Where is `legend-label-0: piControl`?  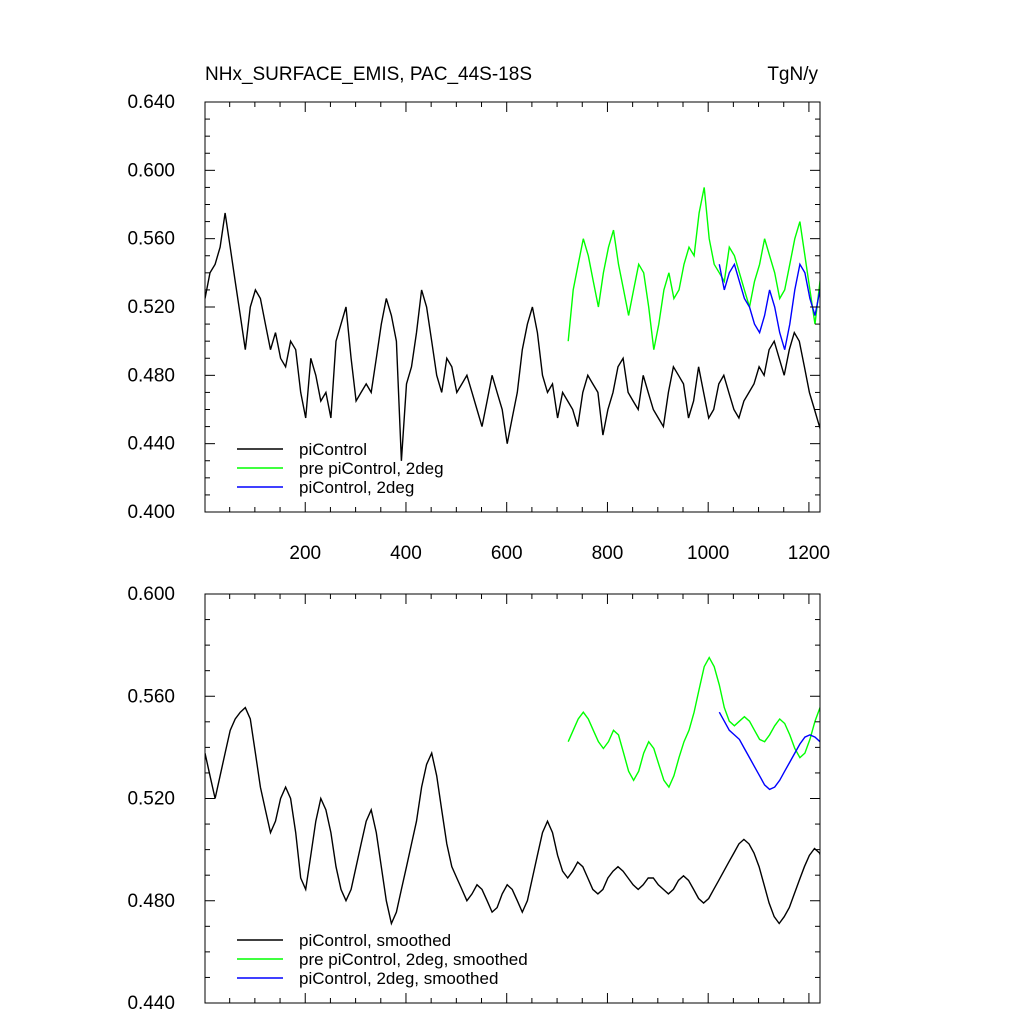
legend-label-0: piControl is located at coordinates (333, 449).